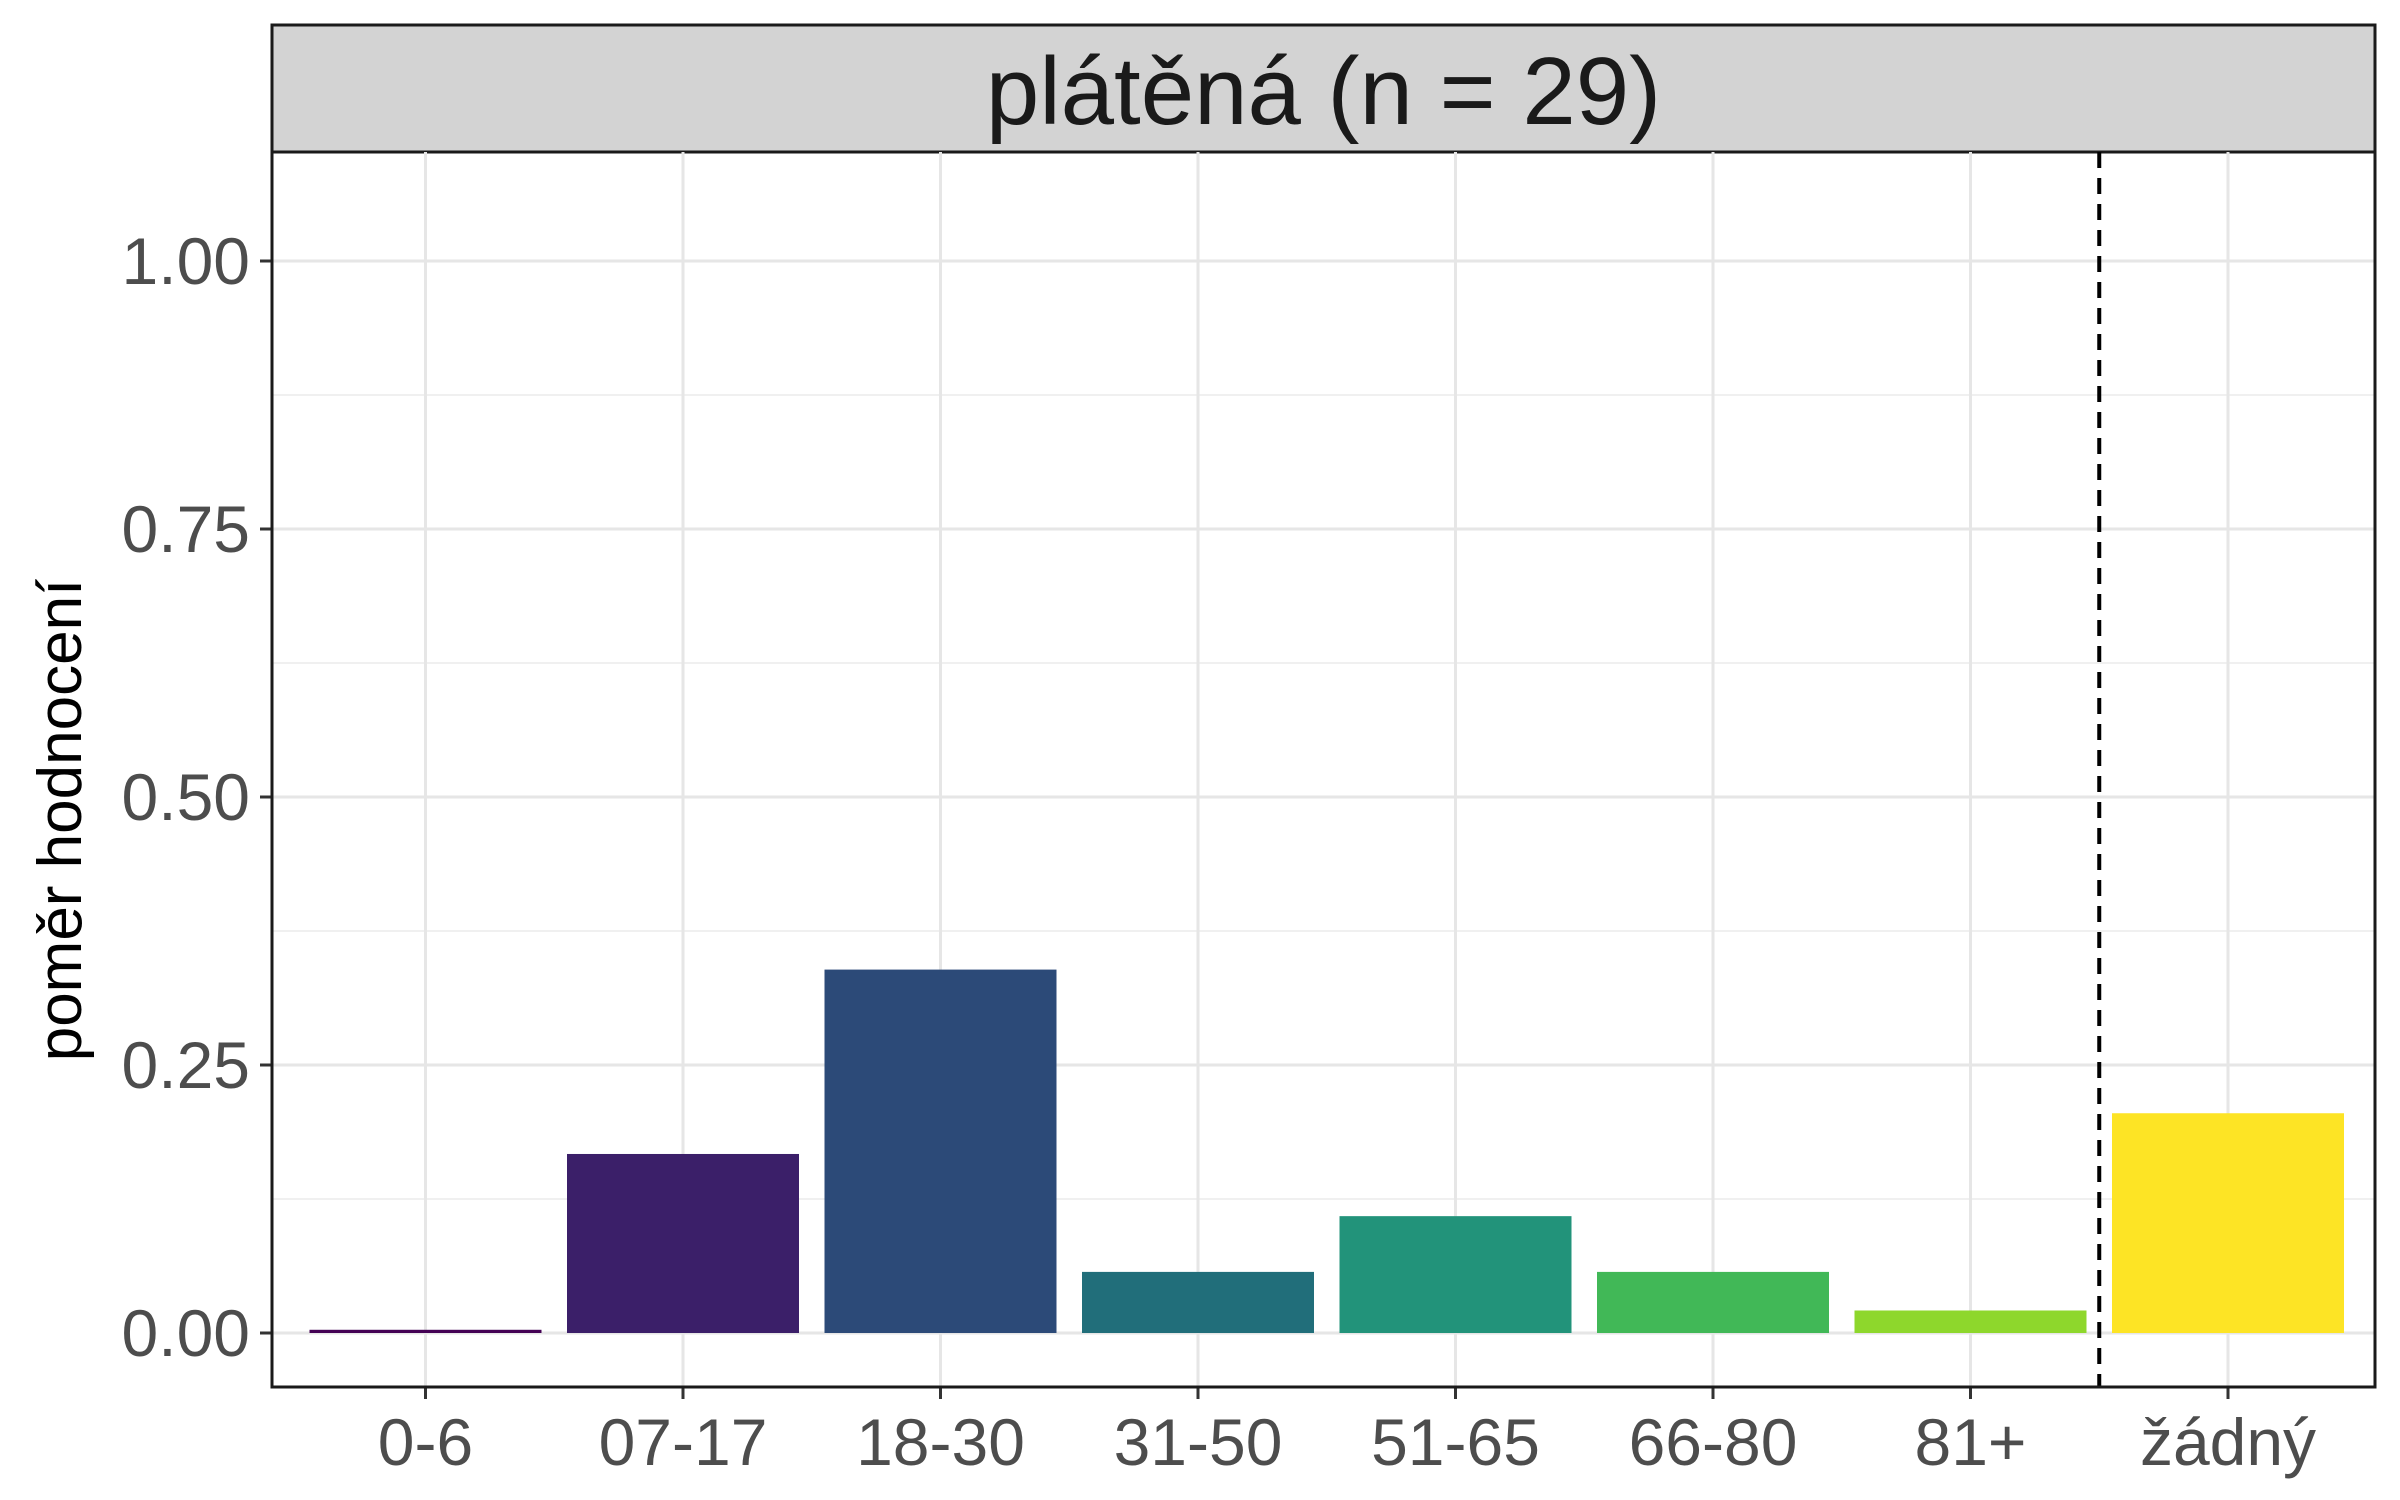 The width and height of the screenshot is (2400, 1500). Describe the element at coordinates (940, 1442) in the screenshot. I see `x-tick-label: 18-30` at that location.